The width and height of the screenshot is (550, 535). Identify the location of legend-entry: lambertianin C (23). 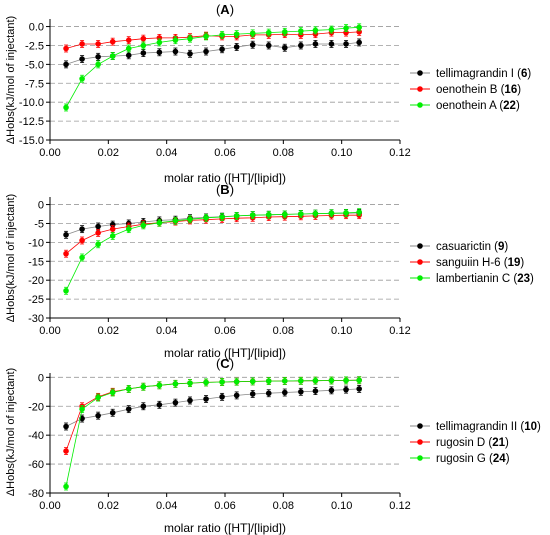
(485, 279).